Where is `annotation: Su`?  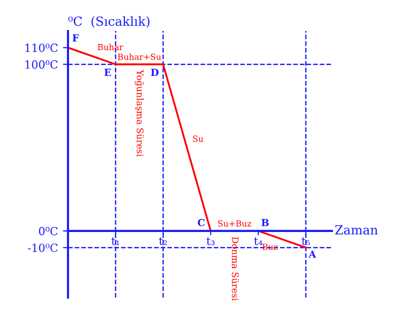 annotation: Su is located at coordinates (198, 139).